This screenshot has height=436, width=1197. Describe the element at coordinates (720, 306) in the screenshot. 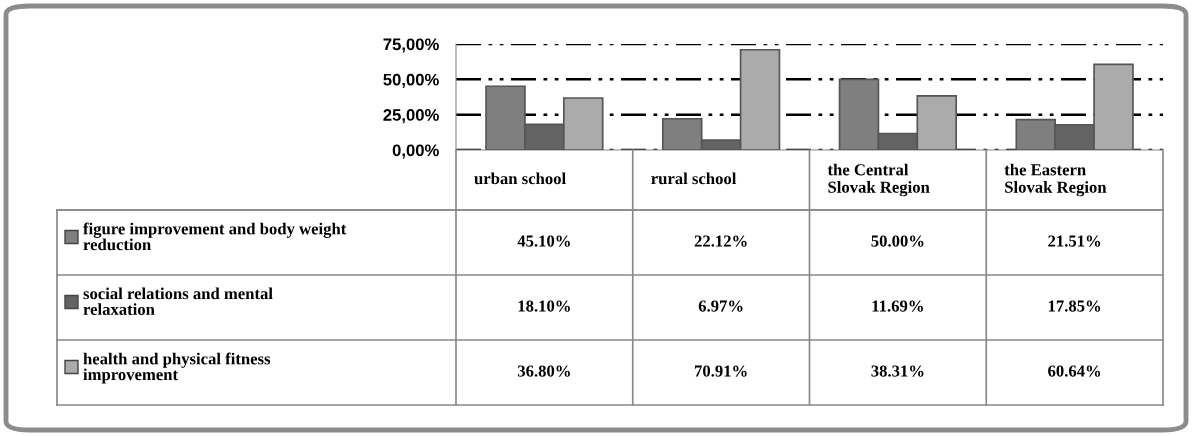

I see `data-label: 6.97%` at that location.